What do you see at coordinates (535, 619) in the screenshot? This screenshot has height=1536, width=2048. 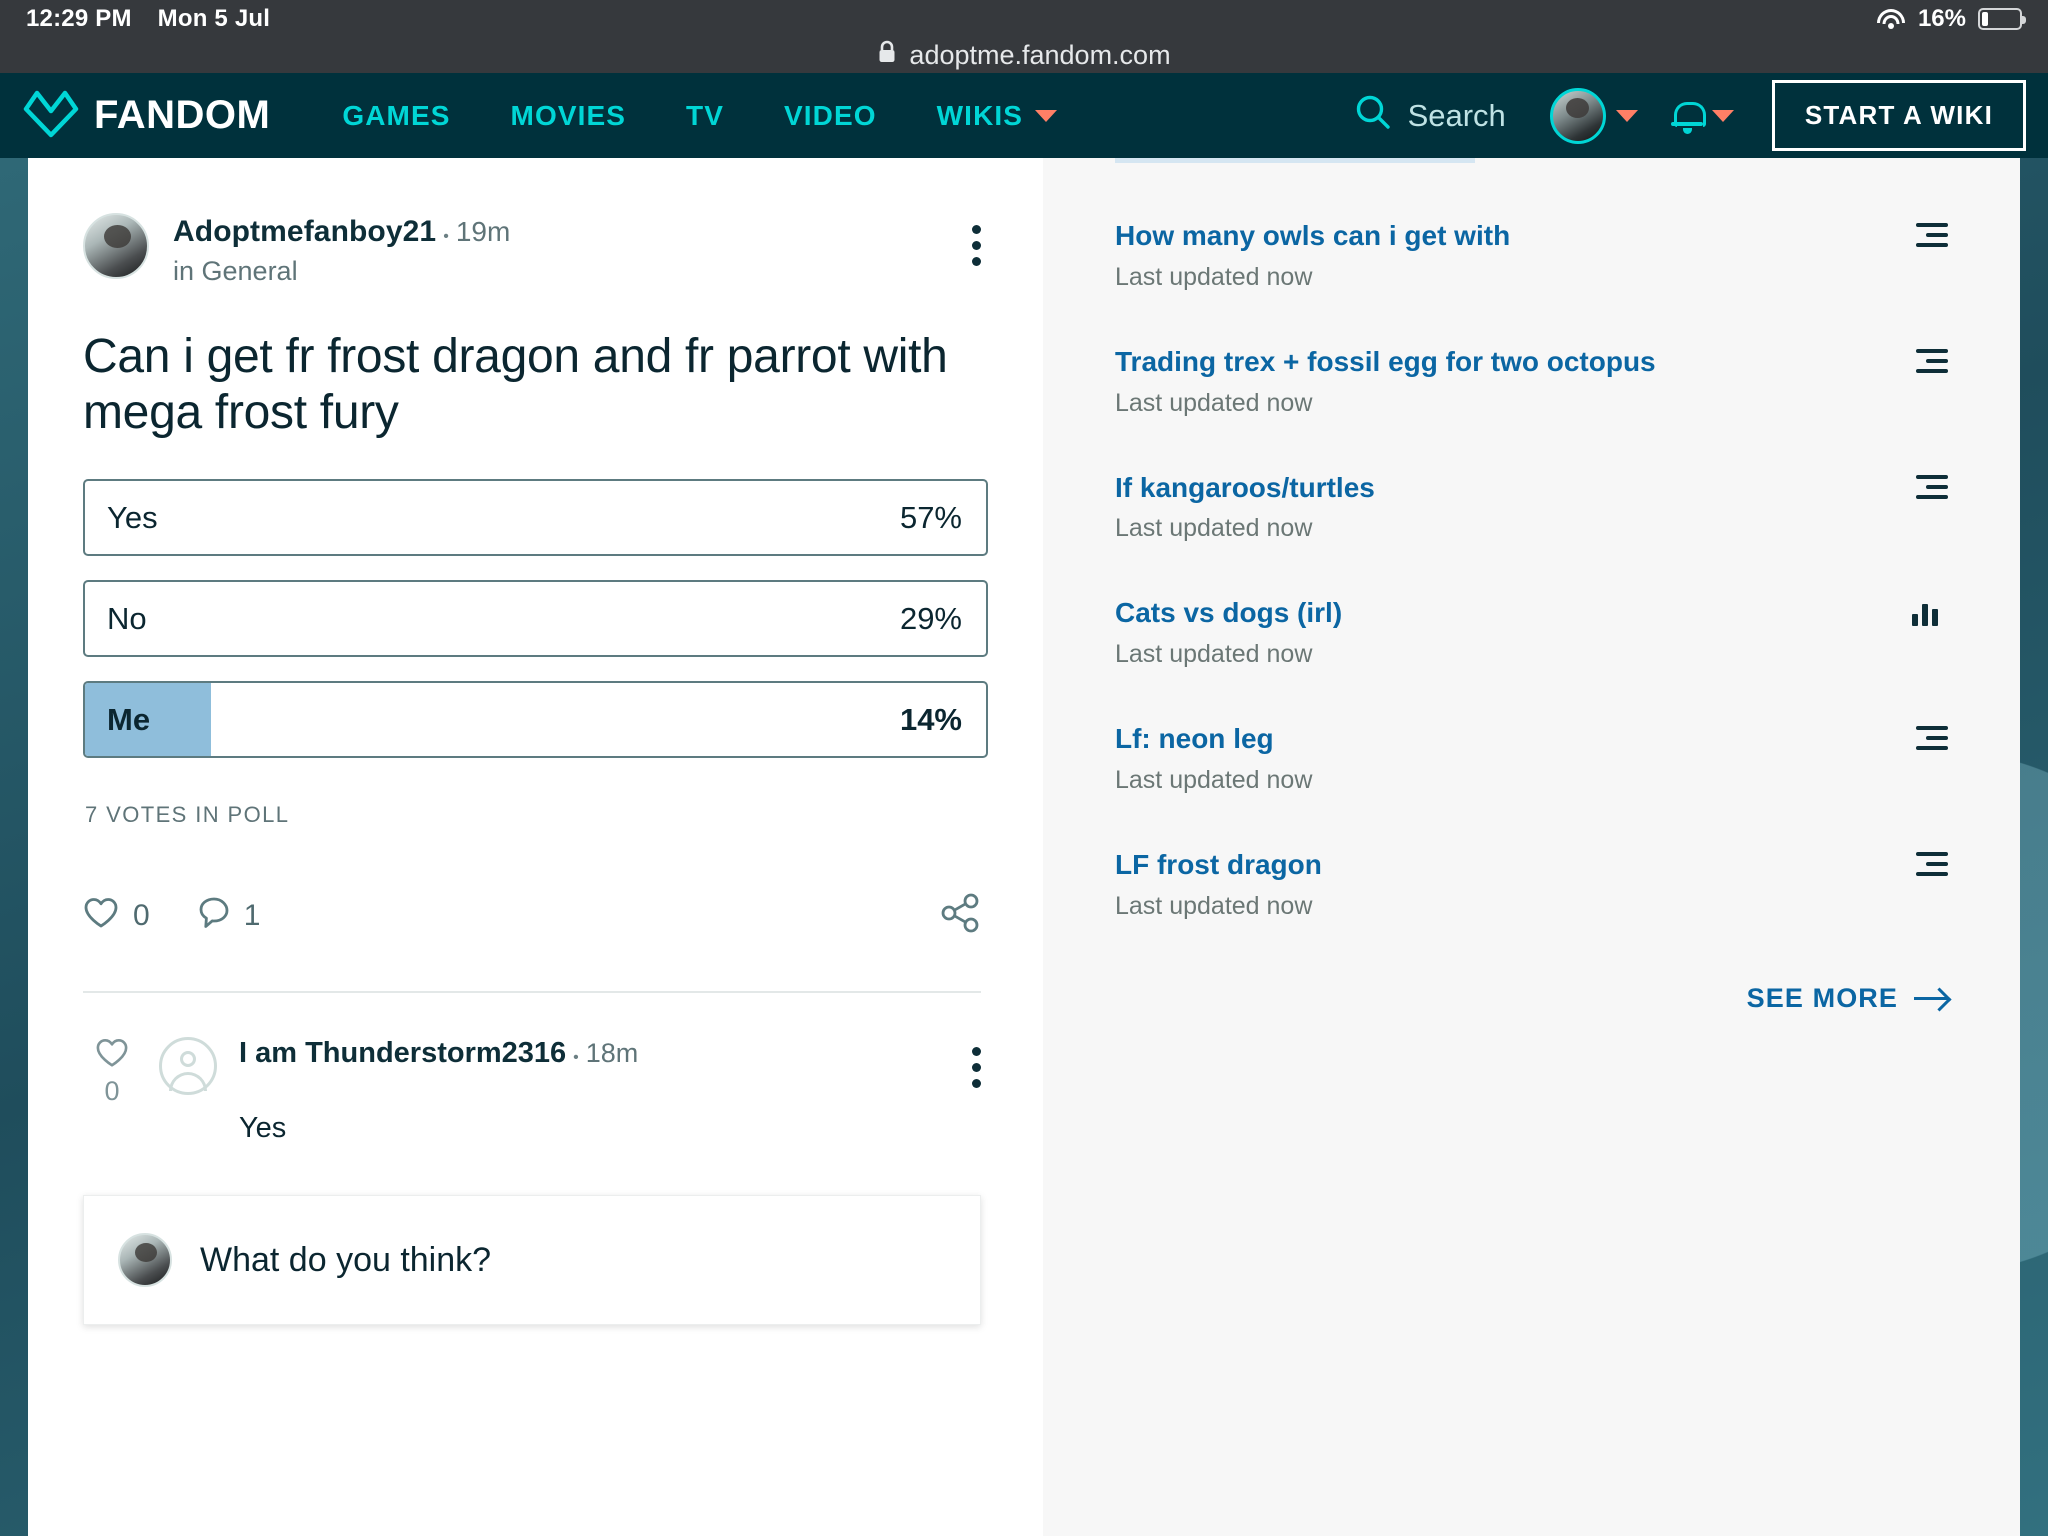 I see `poll-option-no: No 29%` at bounding box center [535, 619].